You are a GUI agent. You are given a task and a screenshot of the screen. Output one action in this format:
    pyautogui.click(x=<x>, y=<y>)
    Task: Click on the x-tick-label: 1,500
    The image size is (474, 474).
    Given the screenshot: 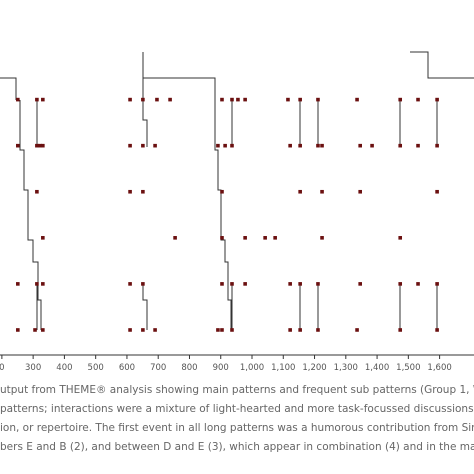 What is the action you would take?
    pyautogui.click(x=408, y=368)
    